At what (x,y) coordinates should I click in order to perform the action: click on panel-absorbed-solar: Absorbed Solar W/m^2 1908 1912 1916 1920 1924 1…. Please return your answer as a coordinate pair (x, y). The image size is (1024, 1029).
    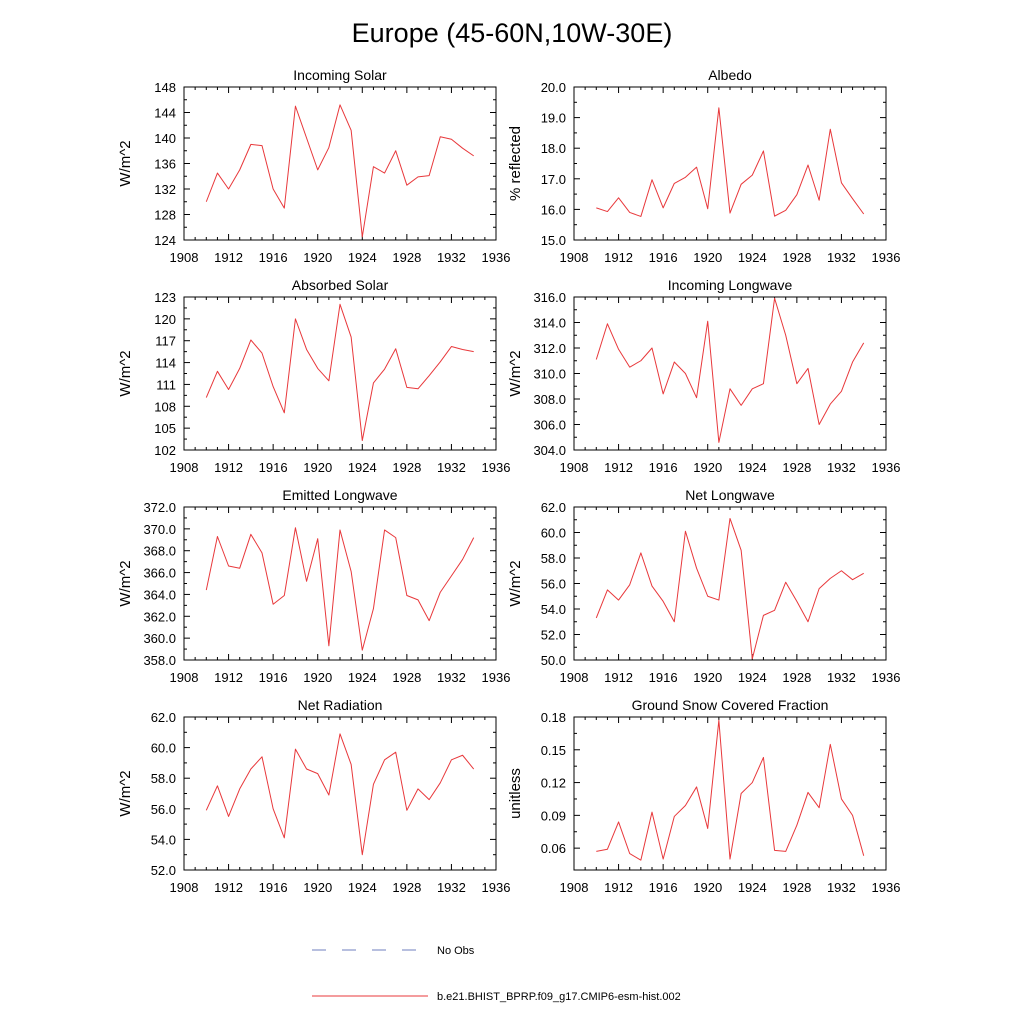
    Looking at the image, I should click on (313, 376).